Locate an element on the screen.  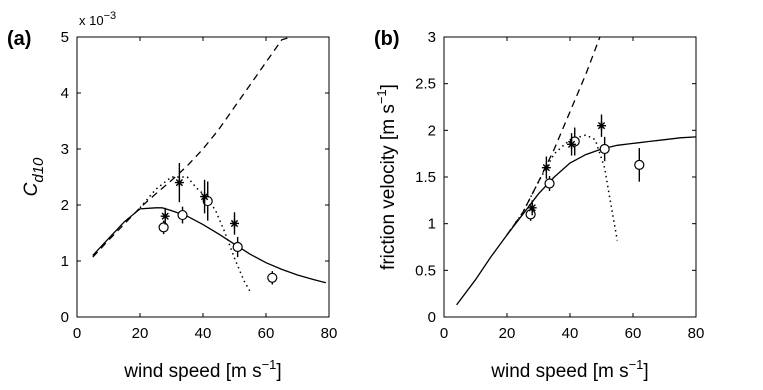
y-tick-label: 4 is located at coordinates (65, 93).